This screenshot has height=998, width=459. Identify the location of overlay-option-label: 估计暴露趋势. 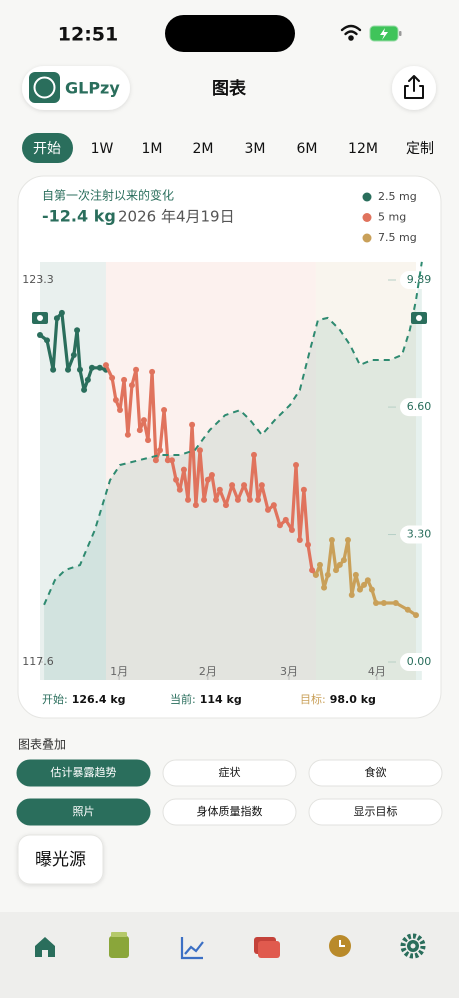
(84, 772).